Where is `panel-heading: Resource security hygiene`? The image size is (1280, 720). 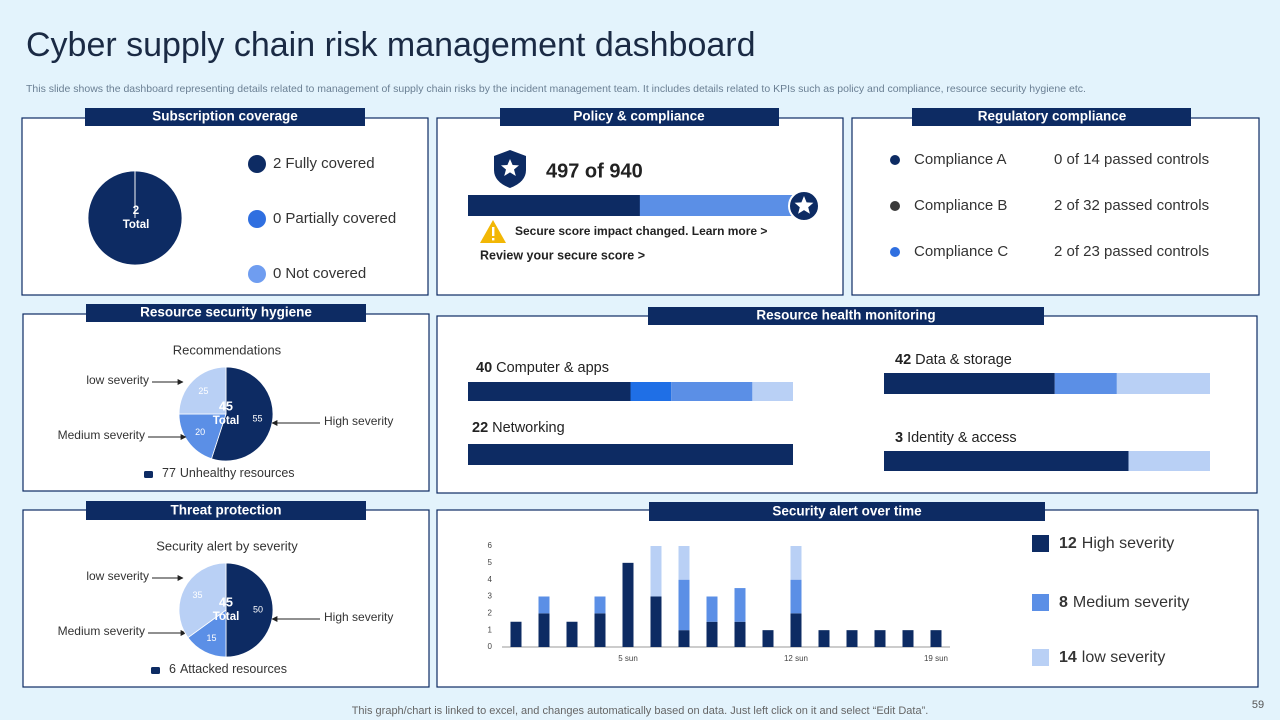
panel-heading: Resource security hygiene is located at coordinates (226, 312).